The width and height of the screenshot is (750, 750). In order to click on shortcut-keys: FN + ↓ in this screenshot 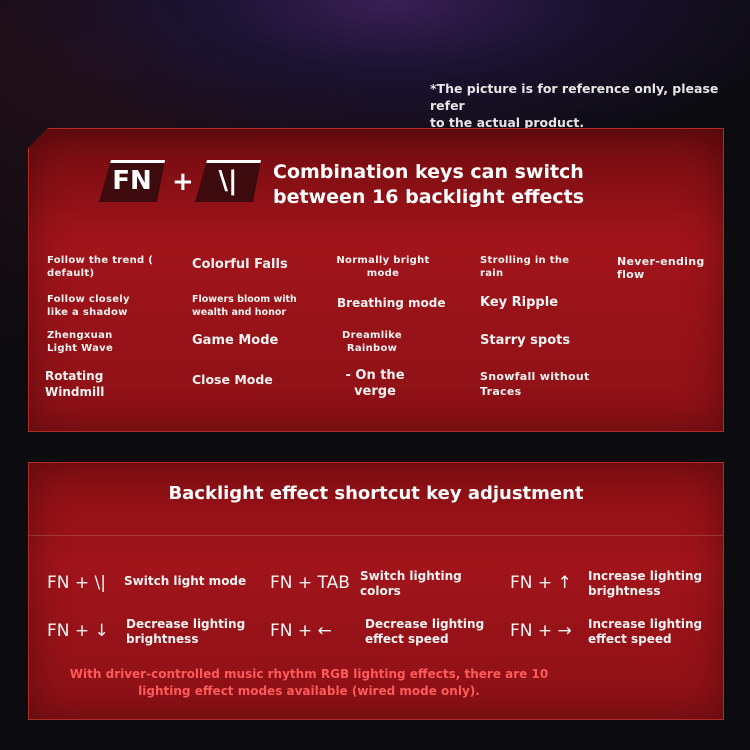, I will do `click(78, 631)`.